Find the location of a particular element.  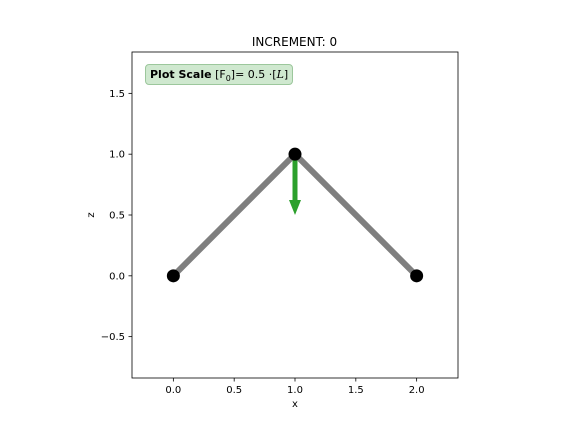

load-arrow-head is located at coordinates (295, 207).